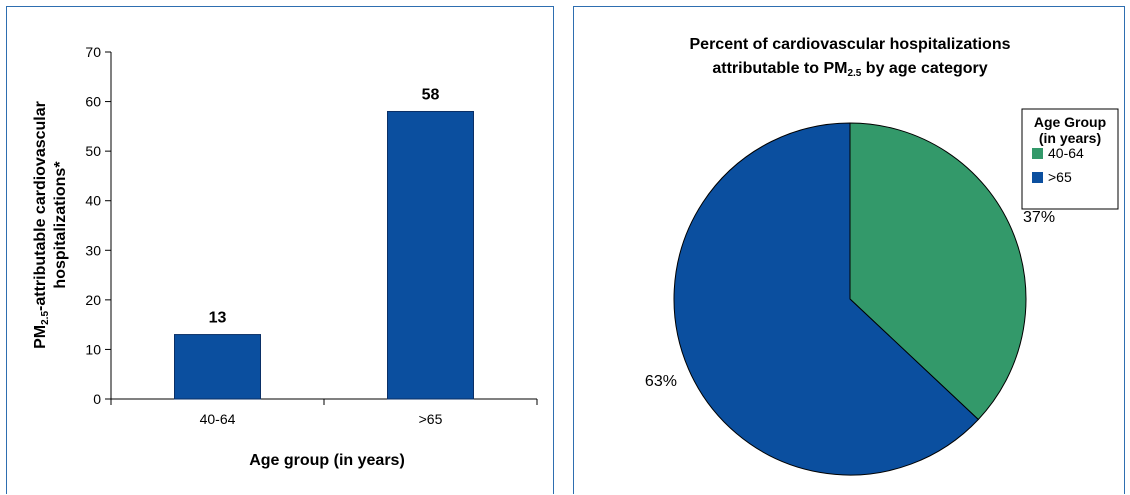 The height and width of the screenshot is (495, 1130). What do you see at coordinates (218, 419) in the screenshot?
I see `x-tick-label: 40-64` at bounding box center [218, 419].